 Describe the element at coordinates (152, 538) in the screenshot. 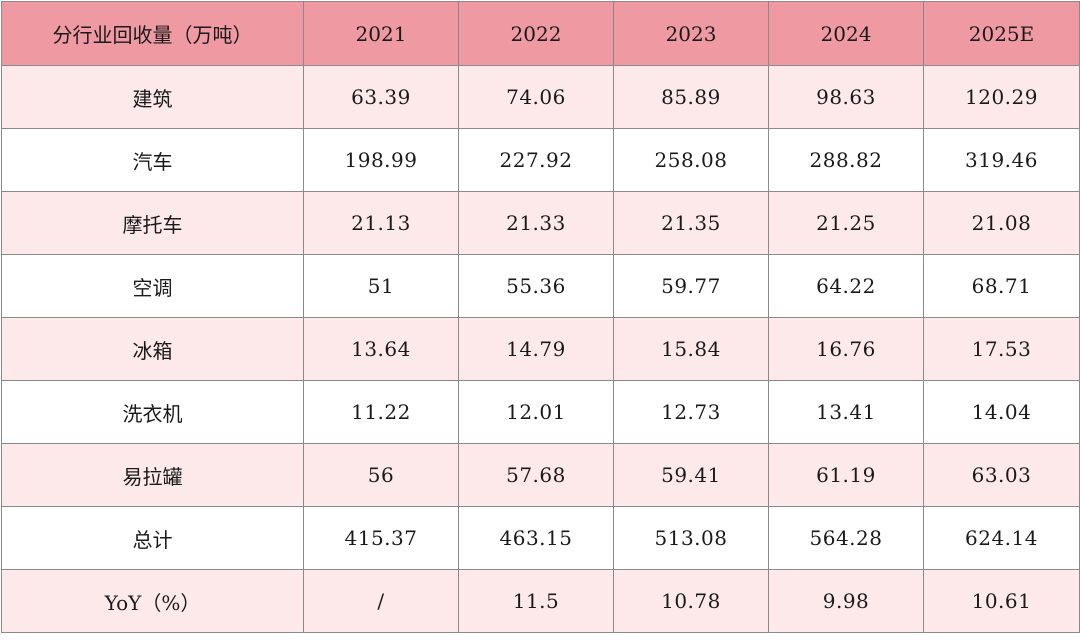

I see `row-label: 总计` at that location.